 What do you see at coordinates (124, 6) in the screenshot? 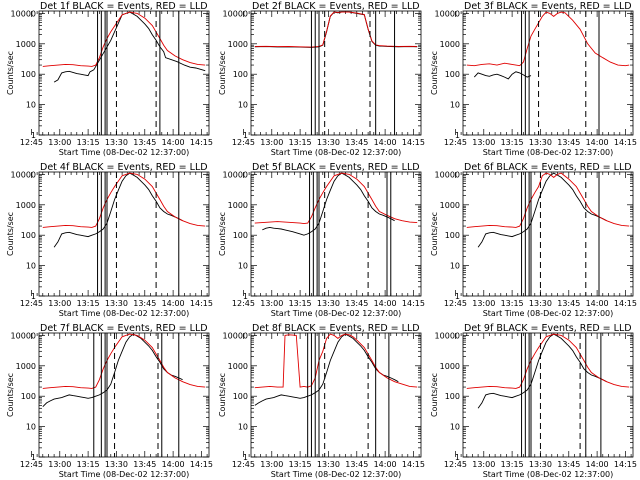
I see `chart-title: Det 1f BLACK = Events, RED = LLD` at bounding box center [124, 6].